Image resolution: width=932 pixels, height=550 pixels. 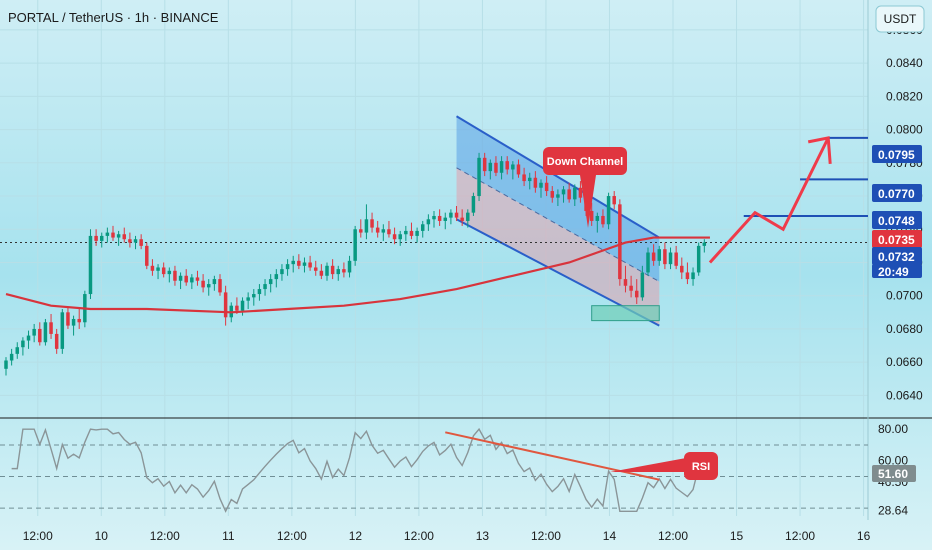 I want to click on currency-button-label: USDT, so click(x=900, y=19).